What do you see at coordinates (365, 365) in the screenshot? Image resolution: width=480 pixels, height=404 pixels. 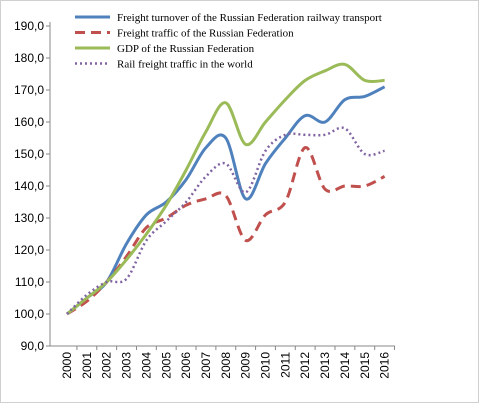 I see `x-tick-label: 2015` at bounding box center [365, 365].